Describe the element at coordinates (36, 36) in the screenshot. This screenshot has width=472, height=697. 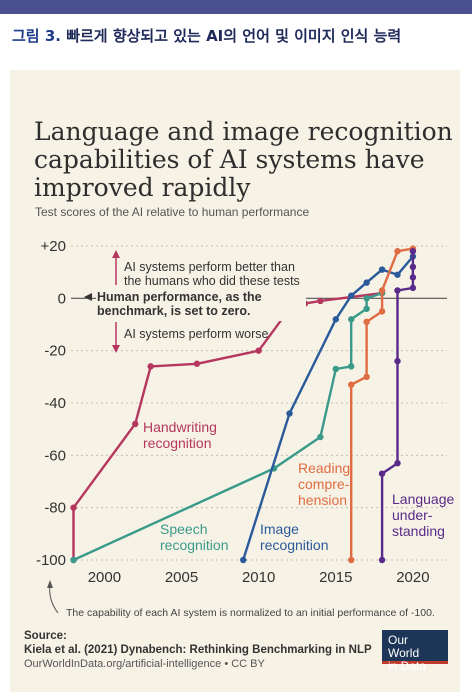
I see `figure-number: 그림 3.` at that location.